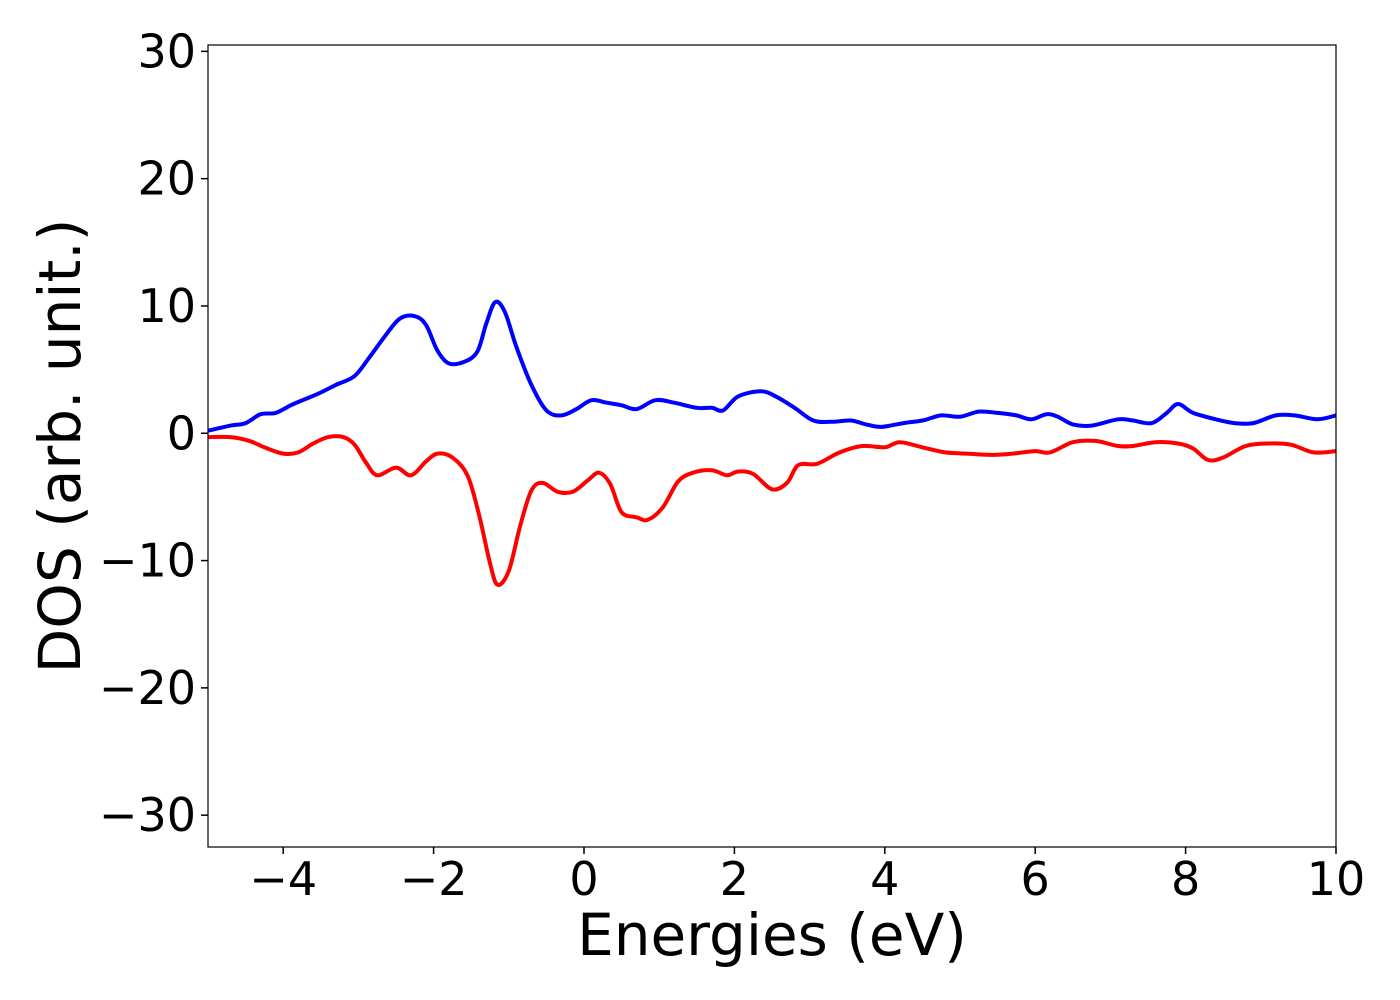  What do you see at coordinates (166, 51) in the screenshot?
I see `y-tick-label: 30` at bounding box center [166, 51].